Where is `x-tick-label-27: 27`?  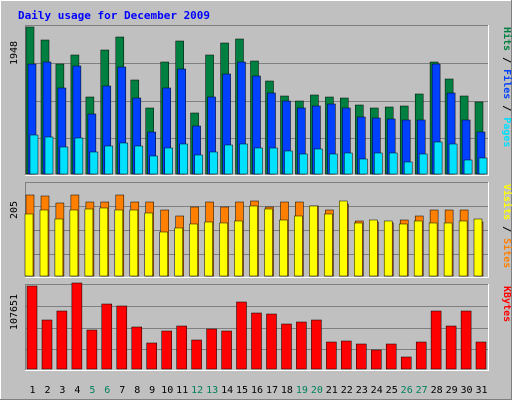 x-tick-label-27: 27 is located at coordinates (422, 390).